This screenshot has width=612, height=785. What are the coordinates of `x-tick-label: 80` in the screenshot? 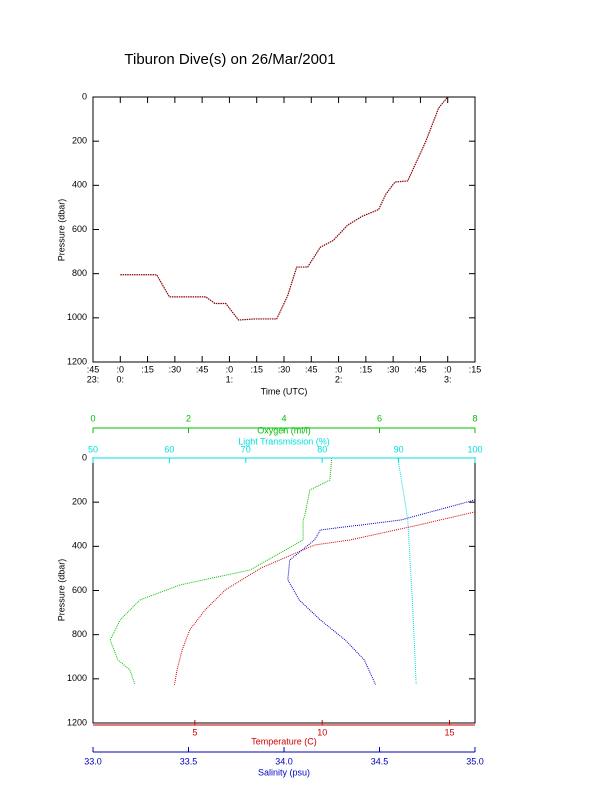 It's located at (322, 449).